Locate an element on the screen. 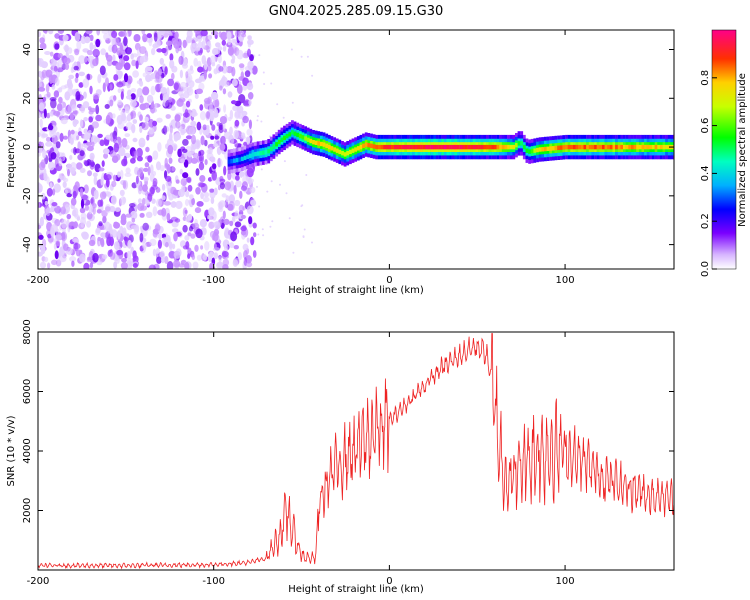 Image resolution: width=750 pixels, height=600 pixels. y-tick-label: 4000 is located at coordinates (27, 450).